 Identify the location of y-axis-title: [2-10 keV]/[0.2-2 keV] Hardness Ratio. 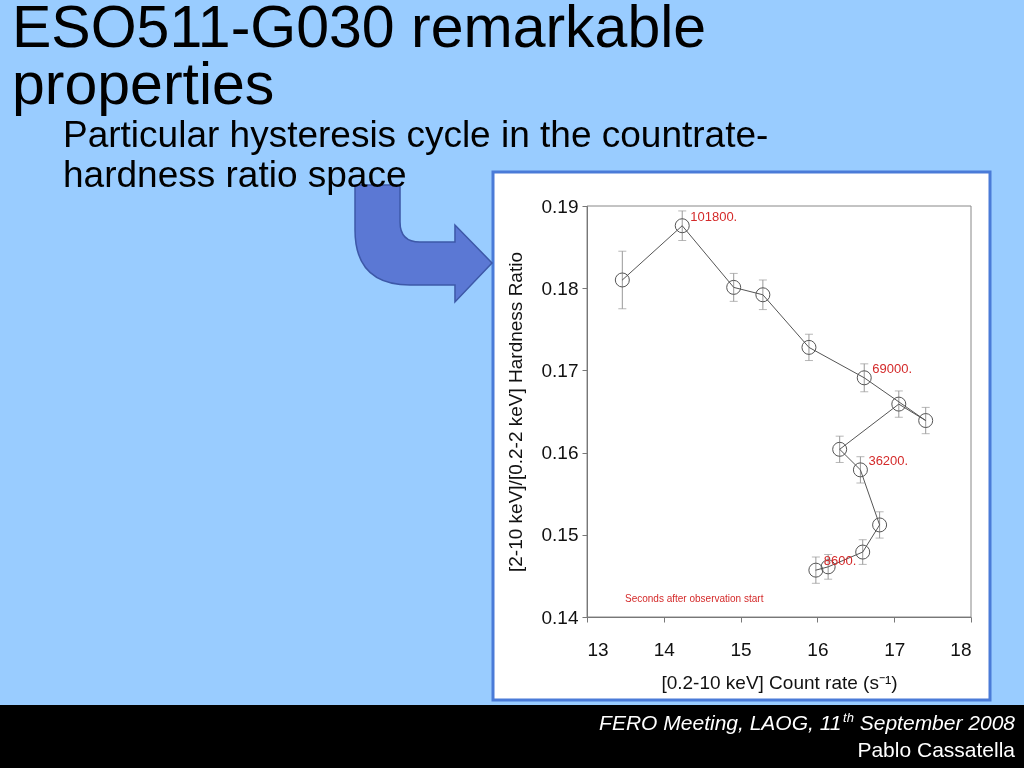
(515, 412).